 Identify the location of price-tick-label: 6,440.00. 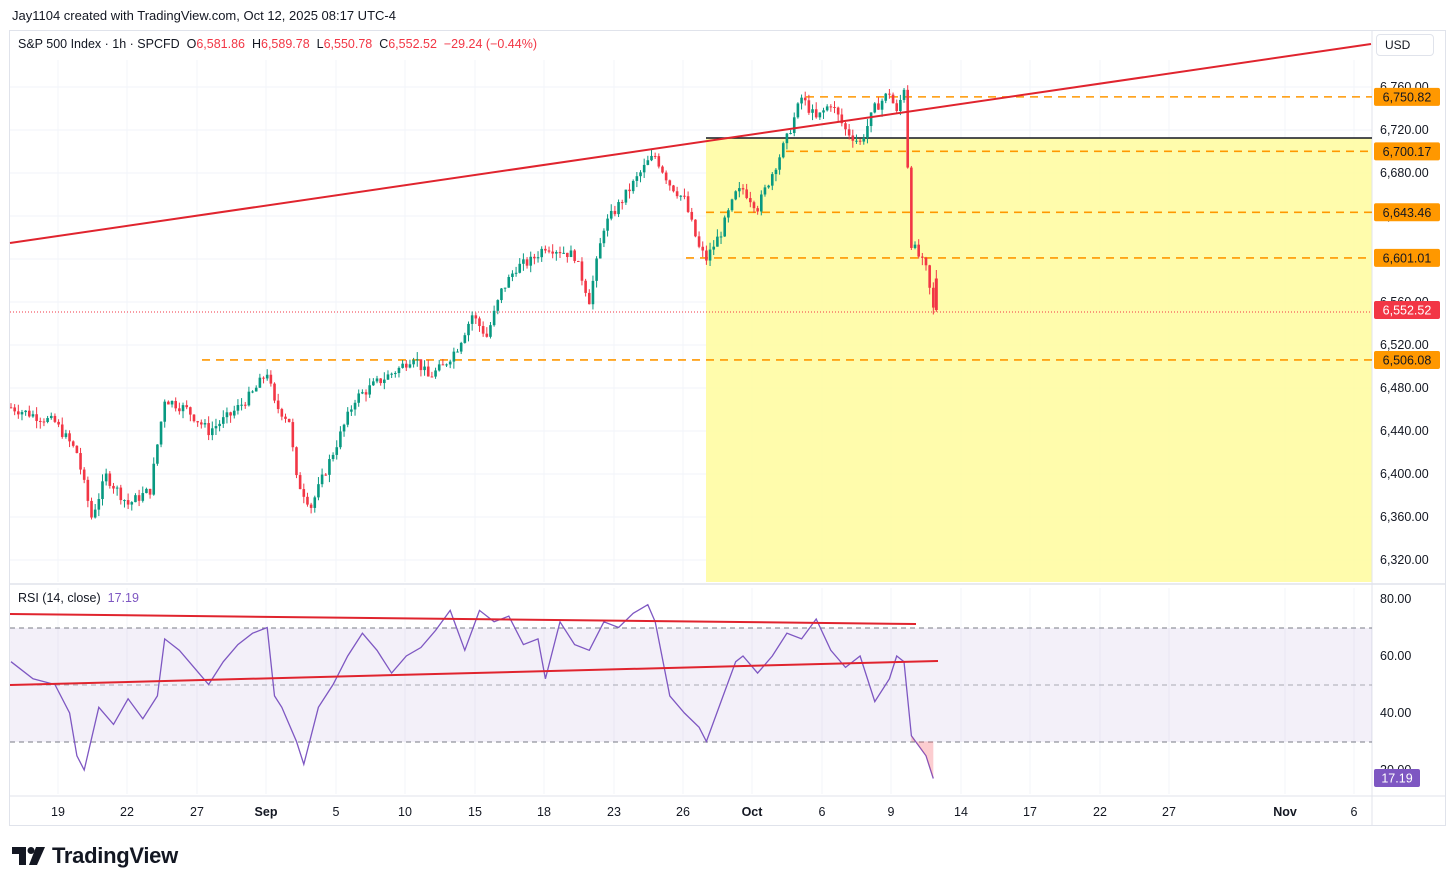
(1404, 431).